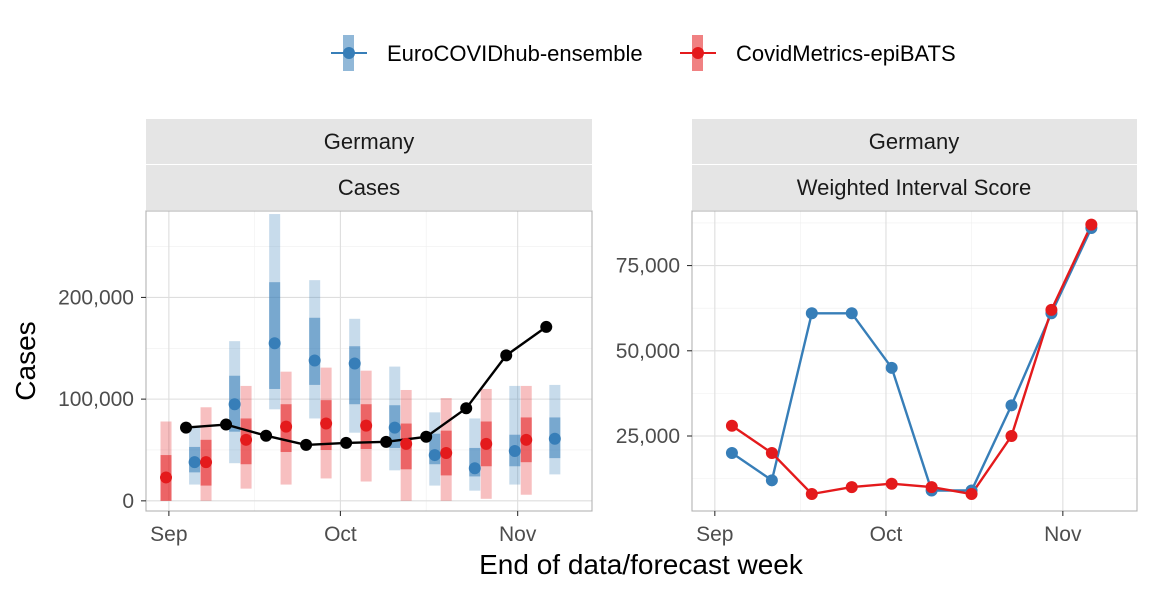 The width and height of the screenshot is (1152, 595). I want to click on strip-location-right, so click(914, 141).